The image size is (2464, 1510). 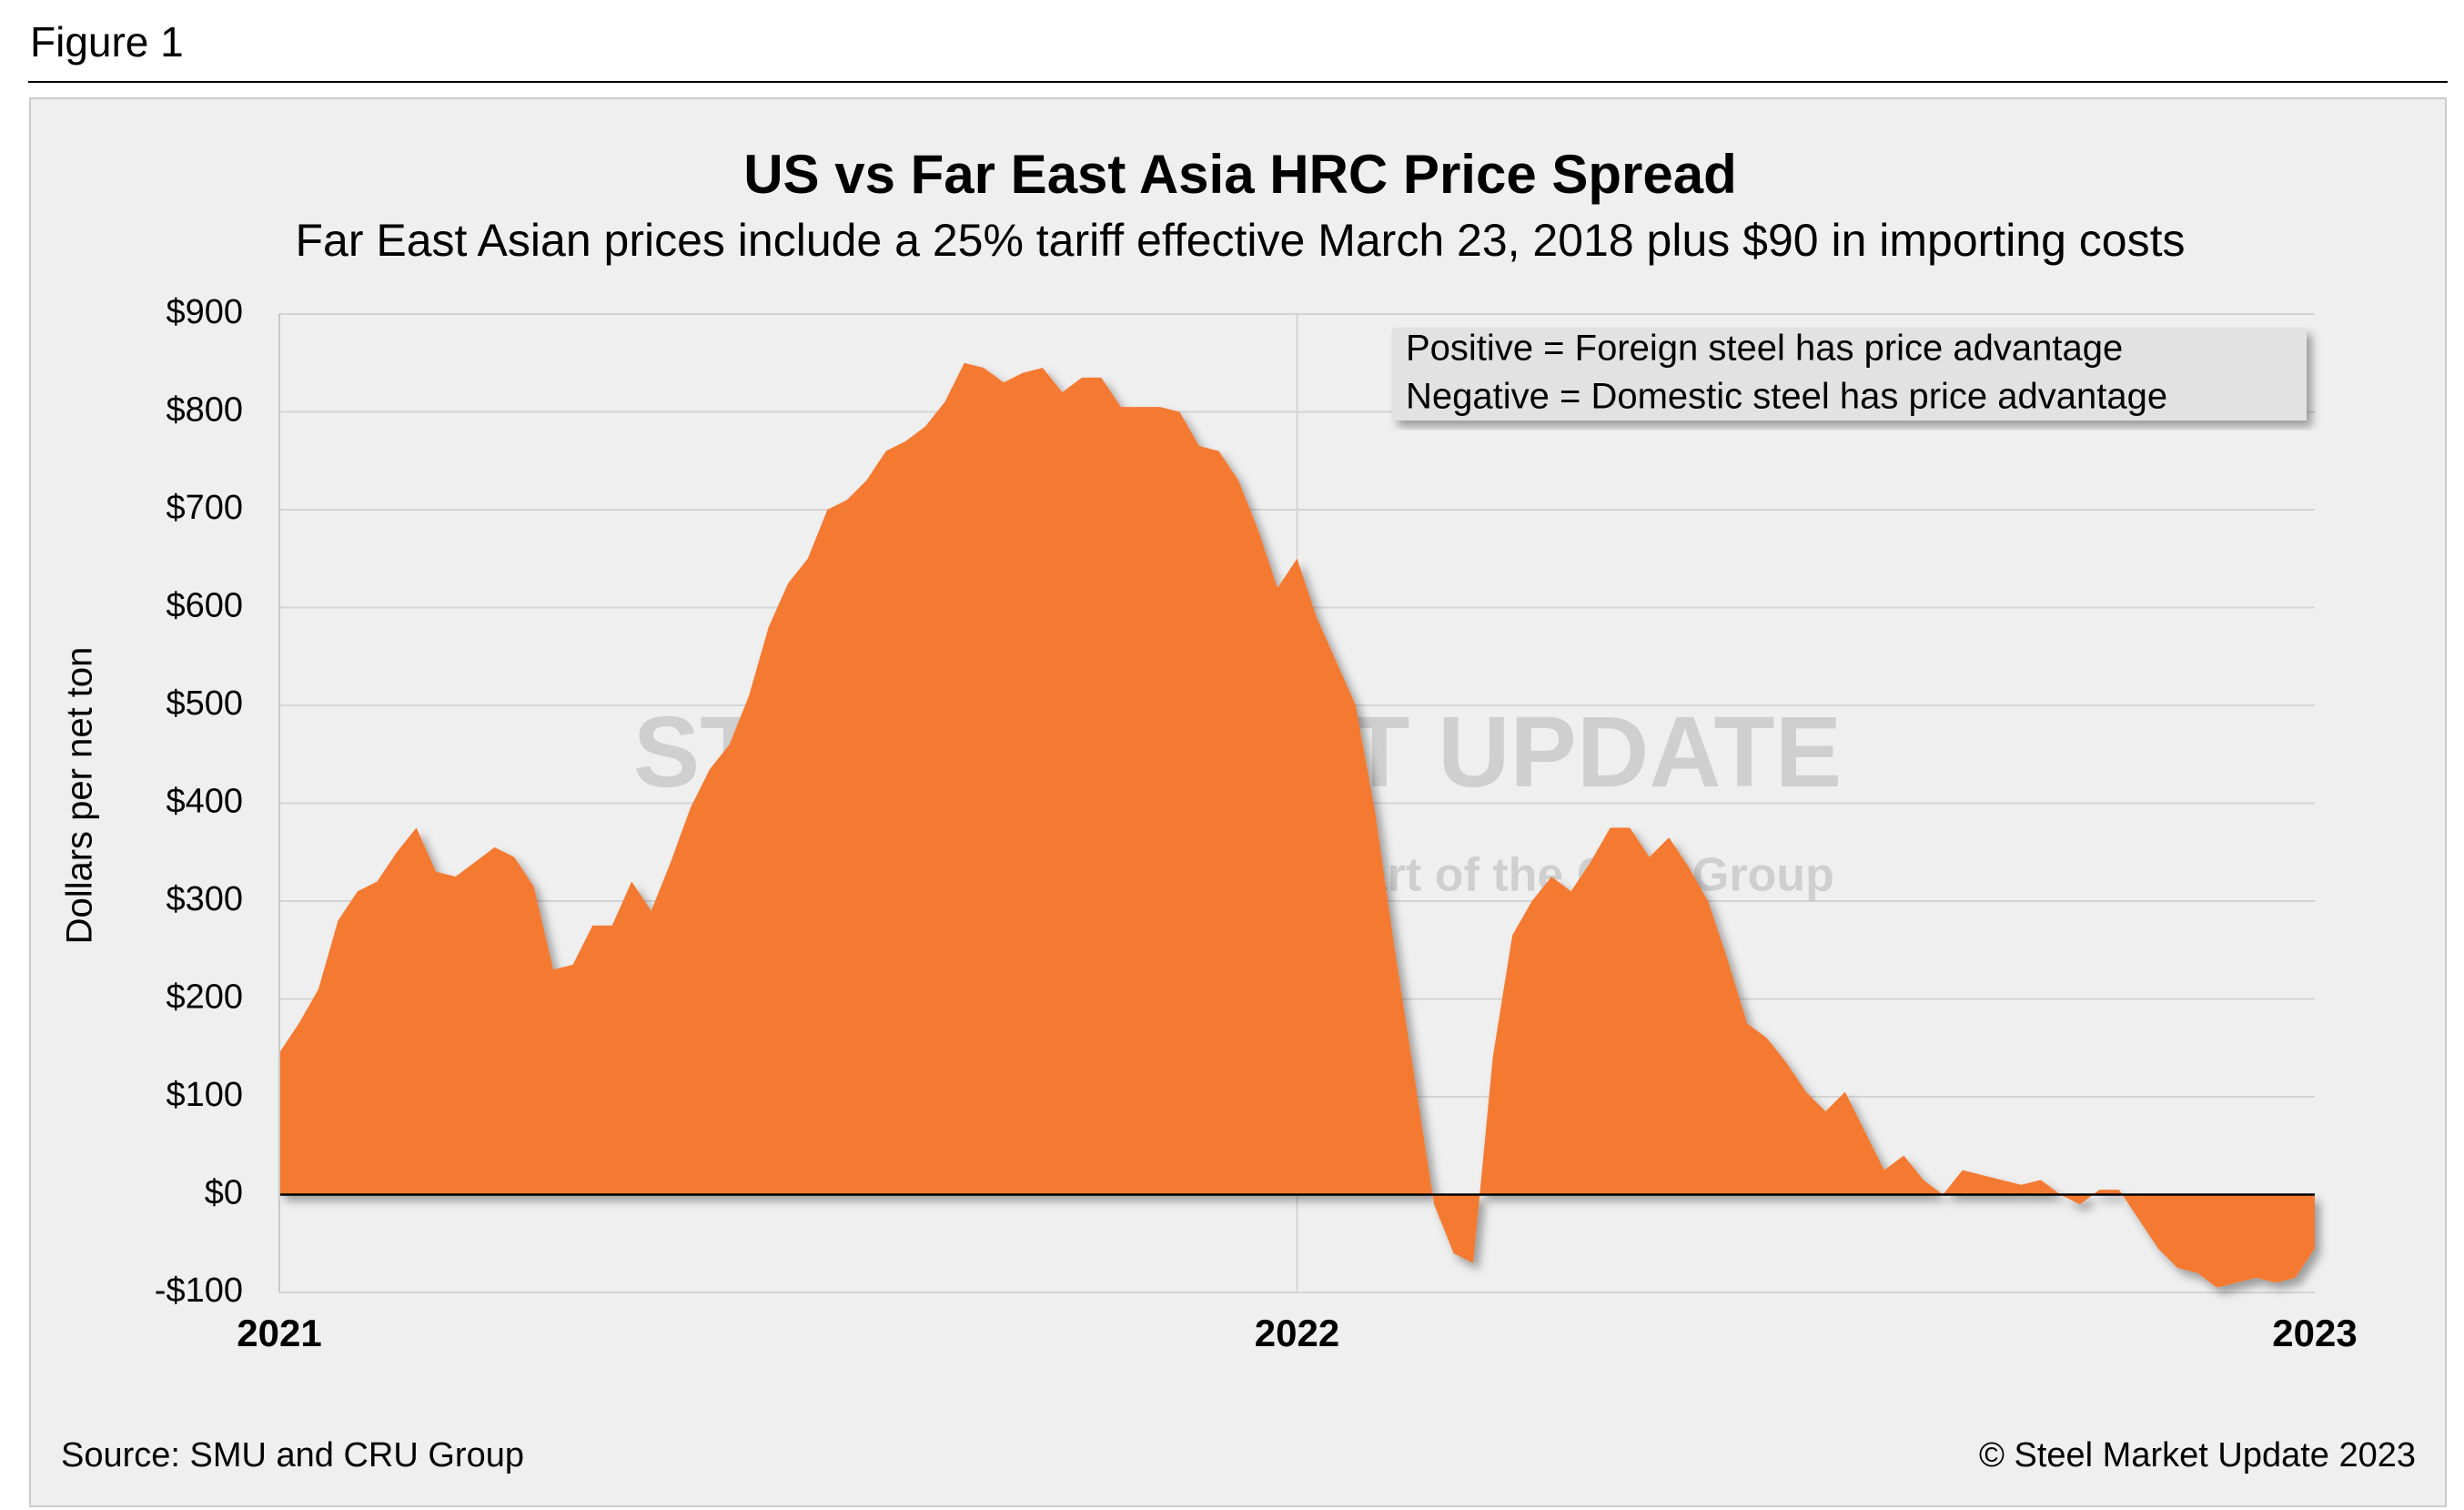 What do you see at coordinates (2314, 1333) in the screenshot?
I see `x-tick-label: 2023` at bounding box center [2314, 1333].